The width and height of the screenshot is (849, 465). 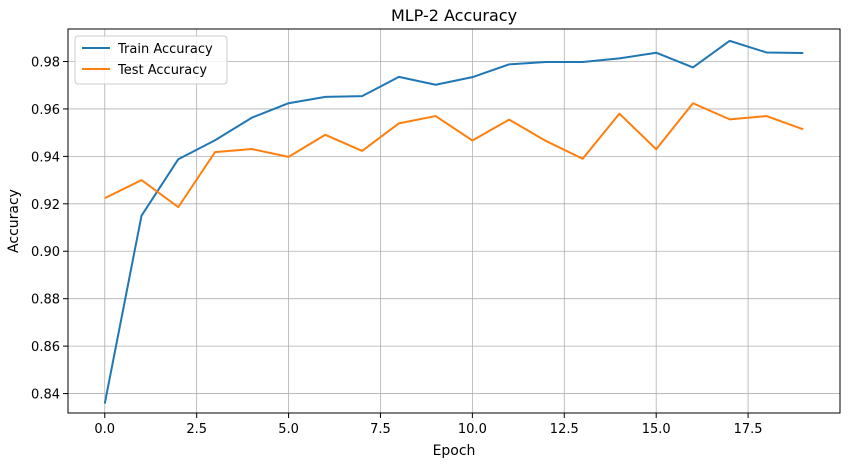 What do you see at coordinates (472, 429) in the screenshot?
I see `x-tick-label: 10.0` at bounding box center [472, 429].